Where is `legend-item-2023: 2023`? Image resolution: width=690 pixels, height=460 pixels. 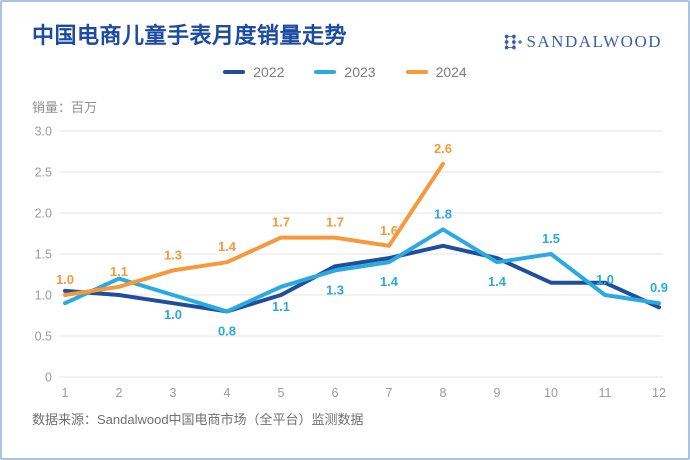
legend-item-2023: 2023 is located at coordinates (345, 72).